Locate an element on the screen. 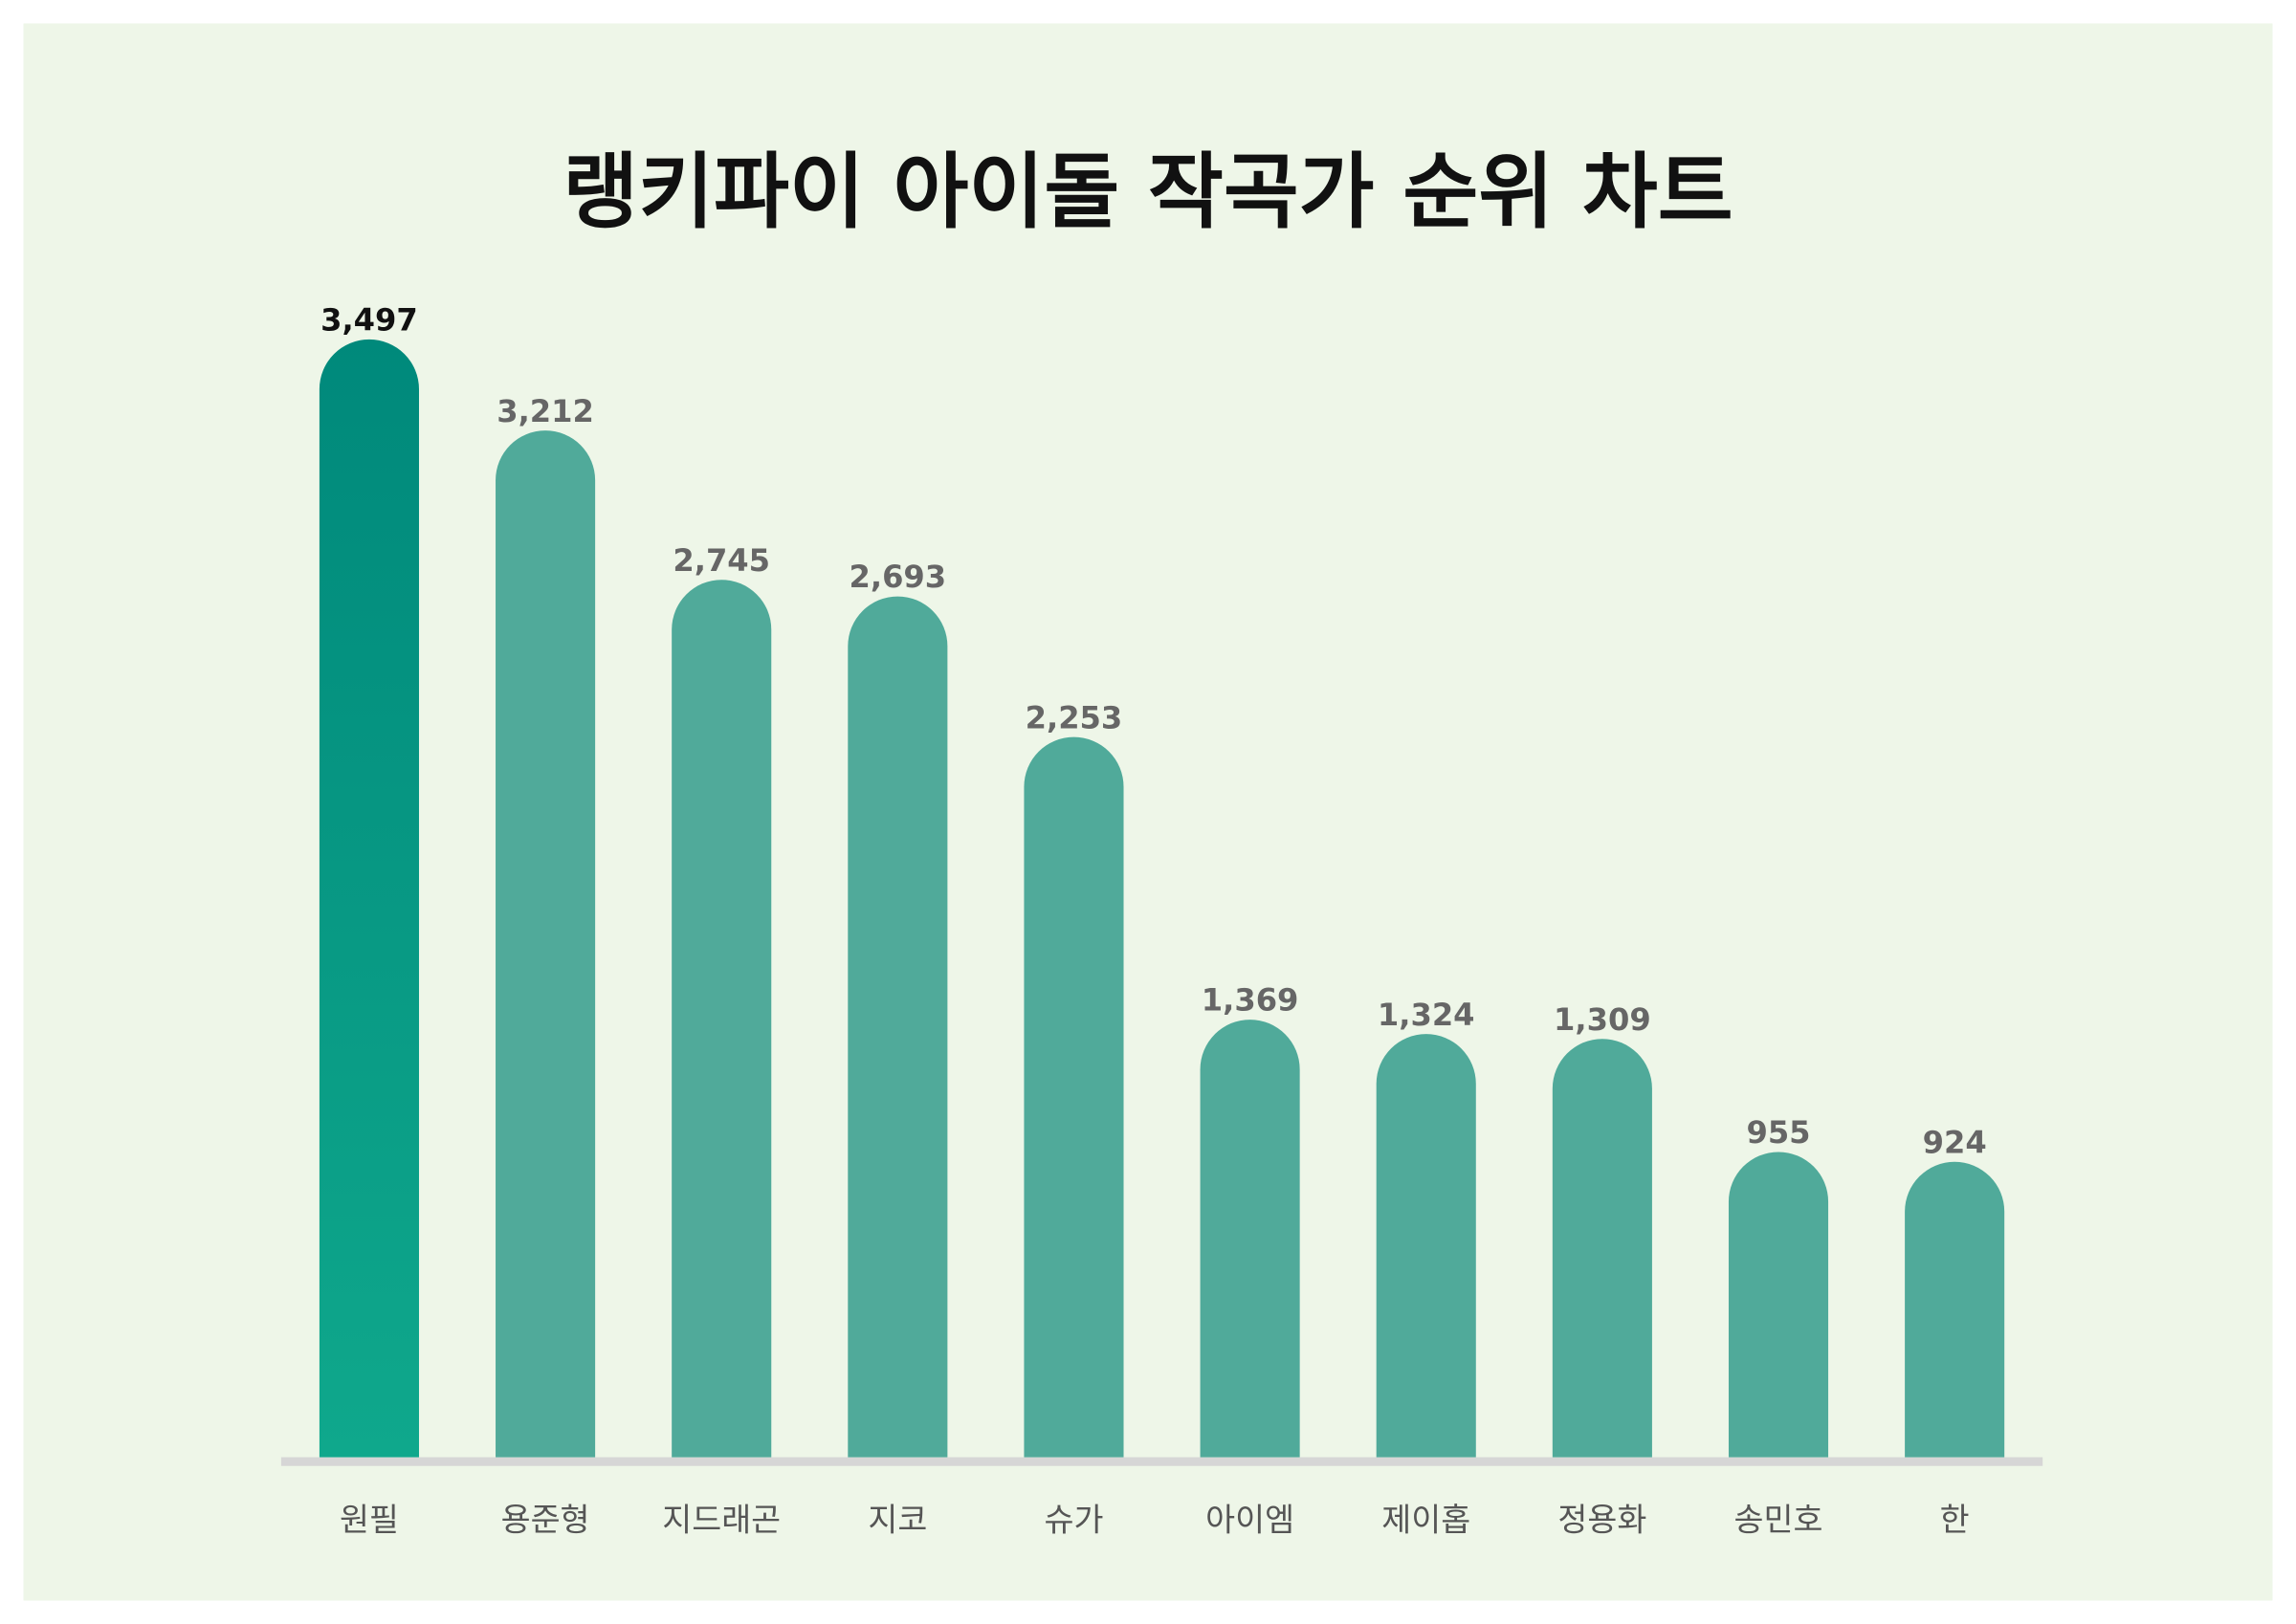 This screenshot has height=1624, width=2296. value-label: 1,324 is located at coordinates (1426, 1015).